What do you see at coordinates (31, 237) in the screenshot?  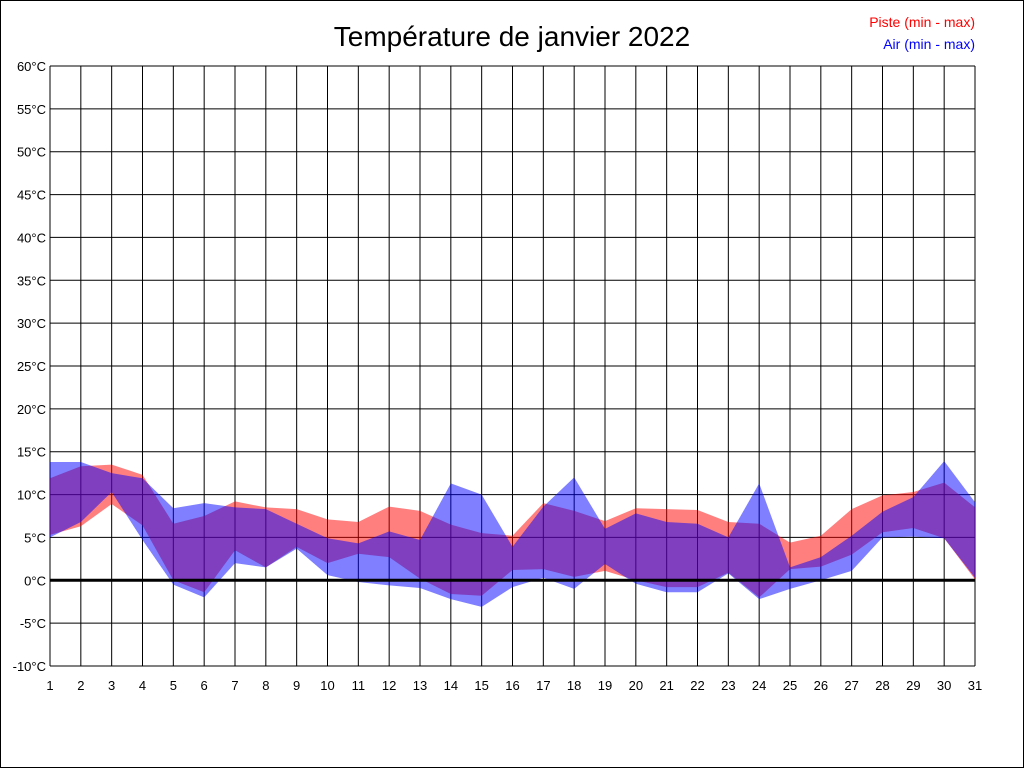 I see `y-tick-label: 40°C` at bounding box center [31, 237].